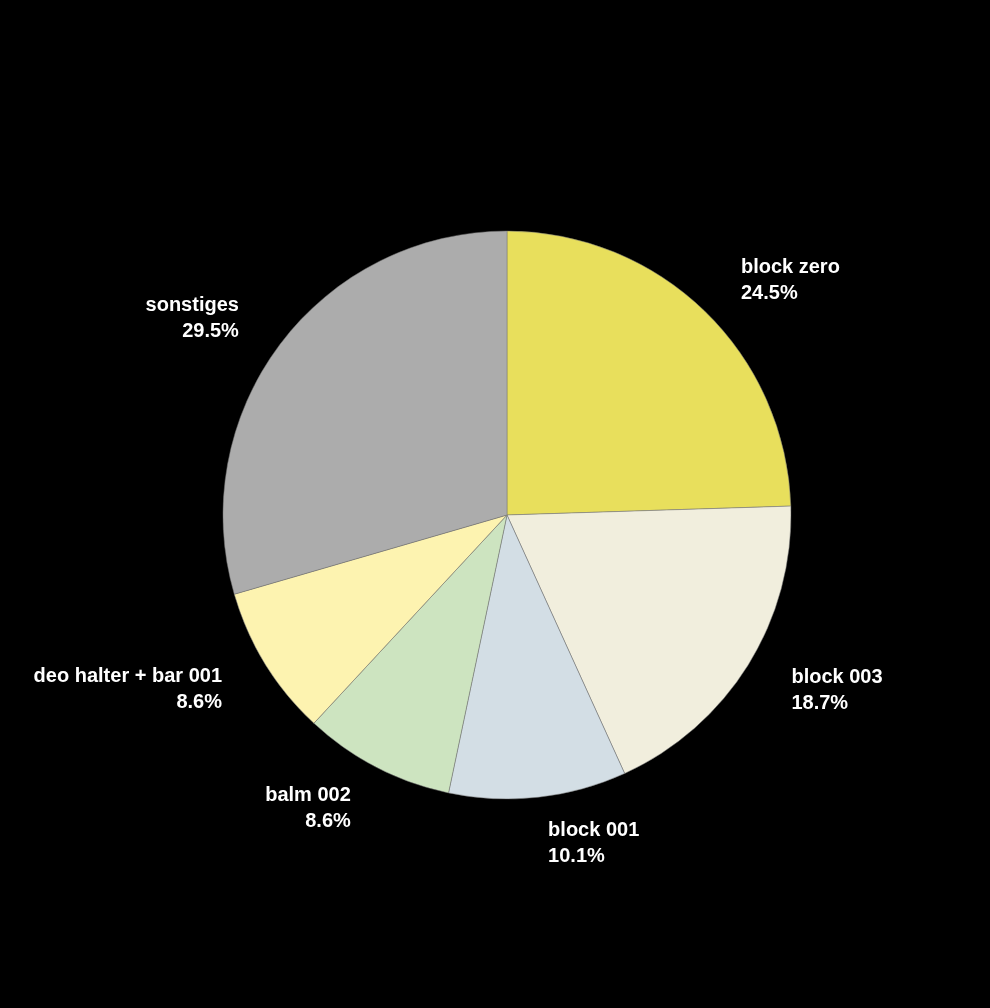 This screenshot has width=990, height=1008. I want to click on slice-label: block 003, so click(837, 675).